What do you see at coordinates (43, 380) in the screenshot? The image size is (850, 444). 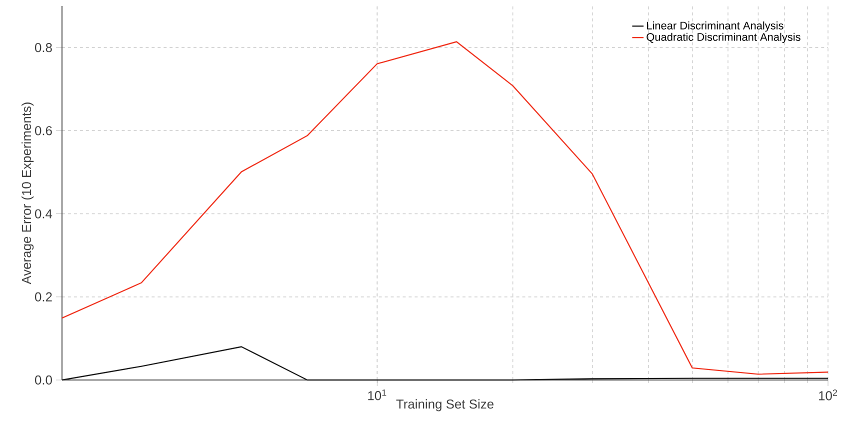 I see `y-tick-label: 0.0` at bounding box center [43, 380].